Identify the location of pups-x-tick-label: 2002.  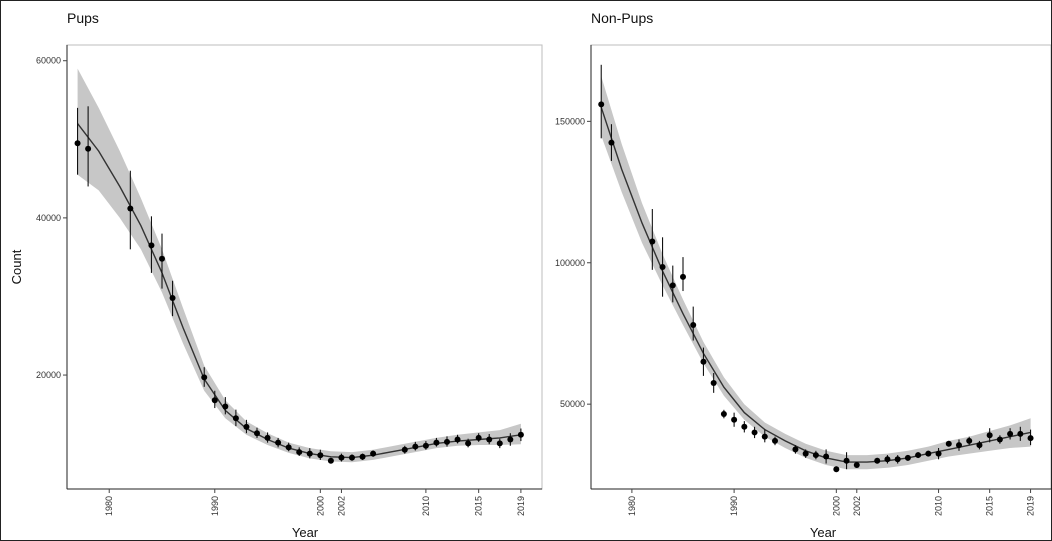
(341, 506).